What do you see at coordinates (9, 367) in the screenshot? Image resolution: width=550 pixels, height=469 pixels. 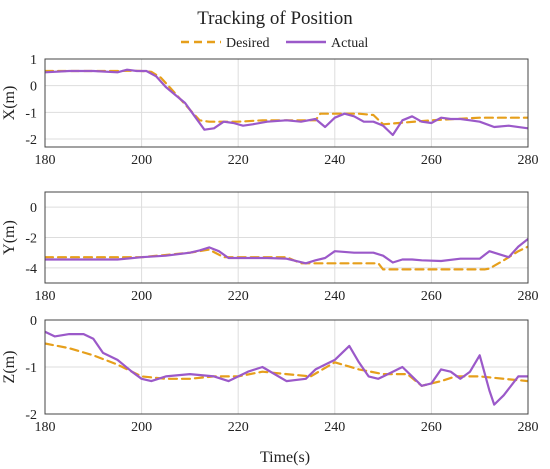 I see `y-axis-label: Z(m)` at bounding box center [9, 367].